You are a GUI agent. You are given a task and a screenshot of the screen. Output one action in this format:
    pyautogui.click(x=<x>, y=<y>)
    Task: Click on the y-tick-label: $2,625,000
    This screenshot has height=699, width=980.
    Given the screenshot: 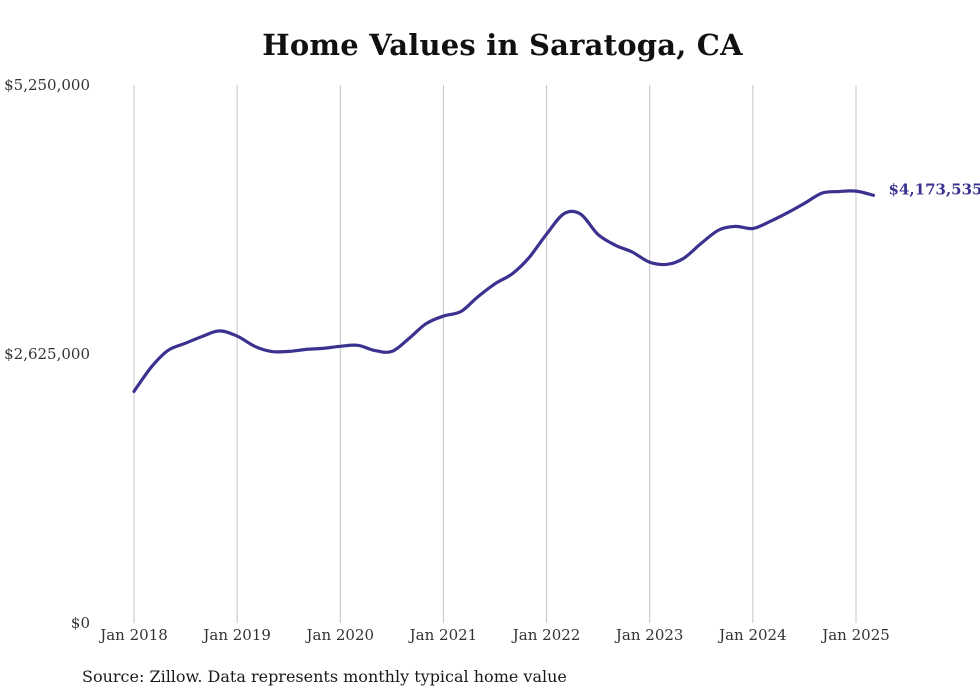 What is the action you would take?
    pyautogui.click(x=47, y=354)
    